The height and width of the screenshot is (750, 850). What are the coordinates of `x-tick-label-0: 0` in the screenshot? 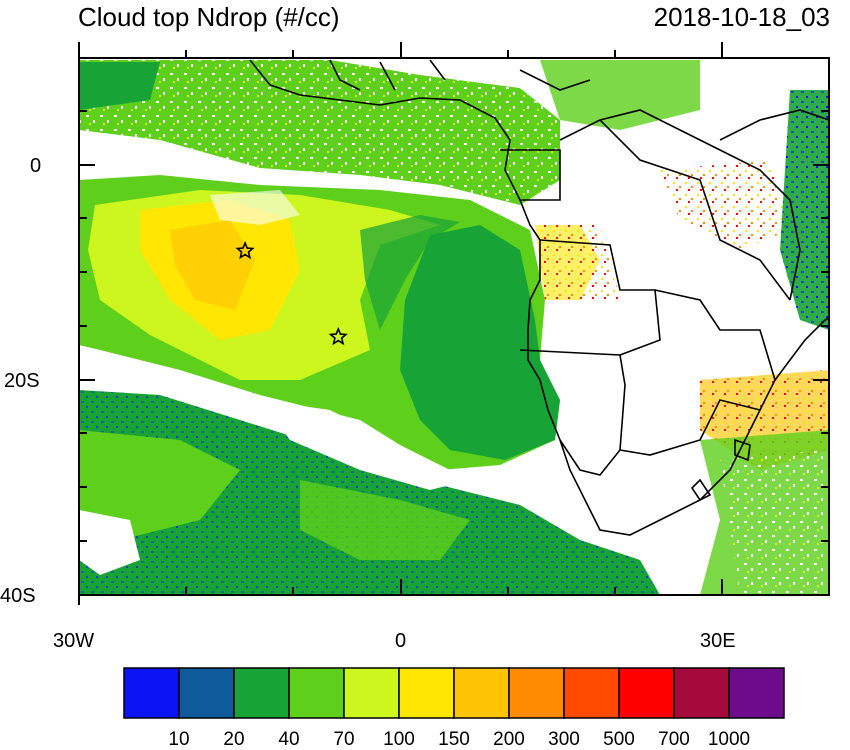 It's located at (401, 641).